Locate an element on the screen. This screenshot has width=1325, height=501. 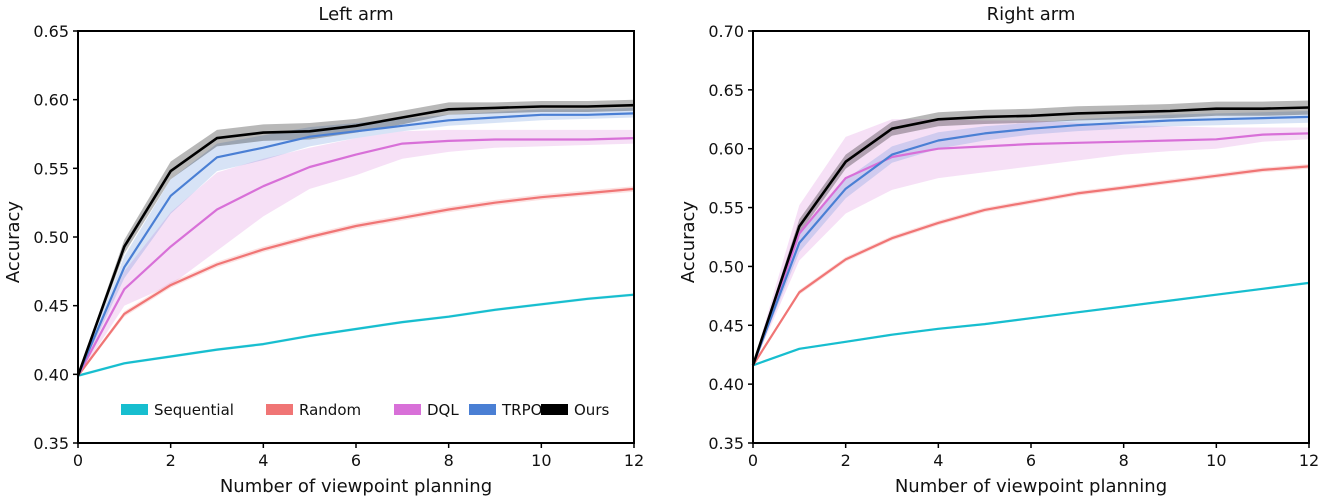
right-y-tick-label: 0.40 is located at coordinates (726, 384).